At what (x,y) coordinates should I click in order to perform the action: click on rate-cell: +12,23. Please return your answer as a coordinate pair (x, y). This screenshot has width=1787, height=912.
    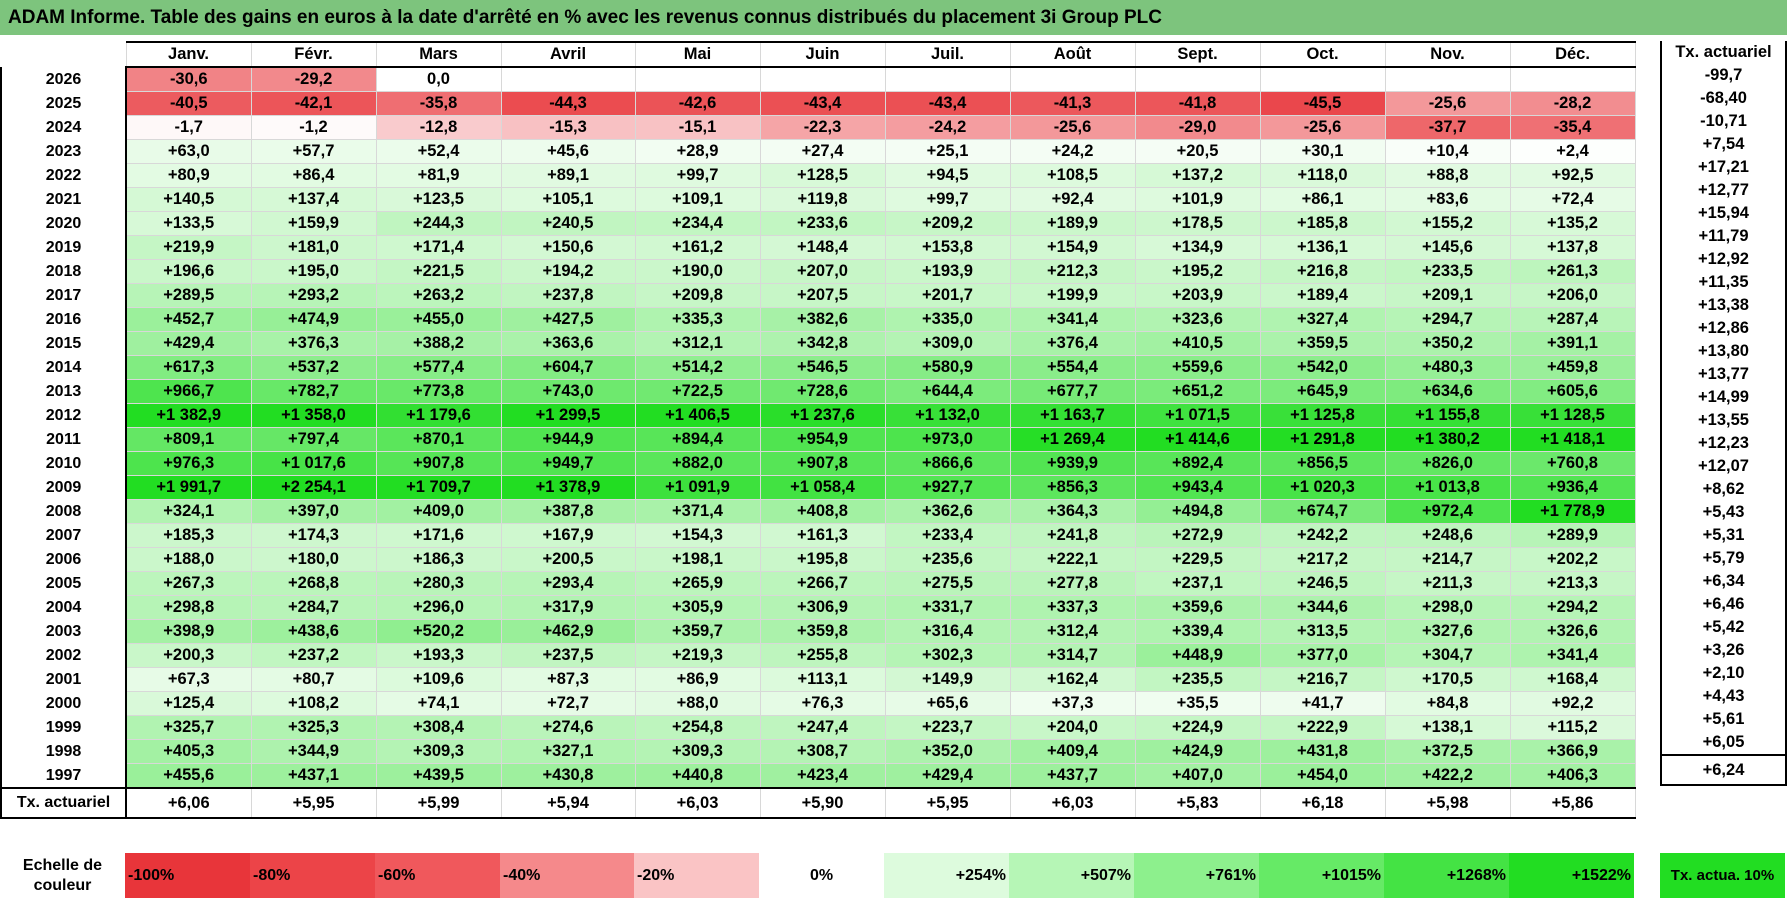
    Looking at the image, I should click on (1723, 443).